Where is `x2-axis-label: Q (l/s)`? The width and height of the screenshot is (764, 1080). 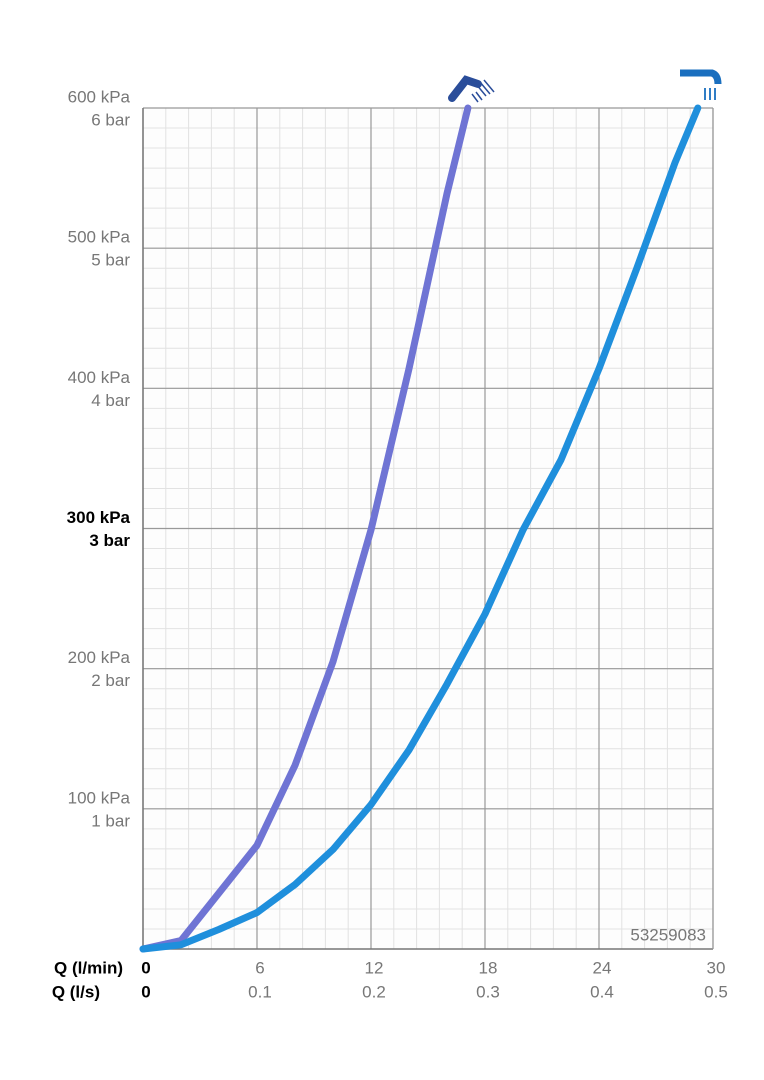 x2-axis-label: Q (l/s) is located at coordinates (76, 991).